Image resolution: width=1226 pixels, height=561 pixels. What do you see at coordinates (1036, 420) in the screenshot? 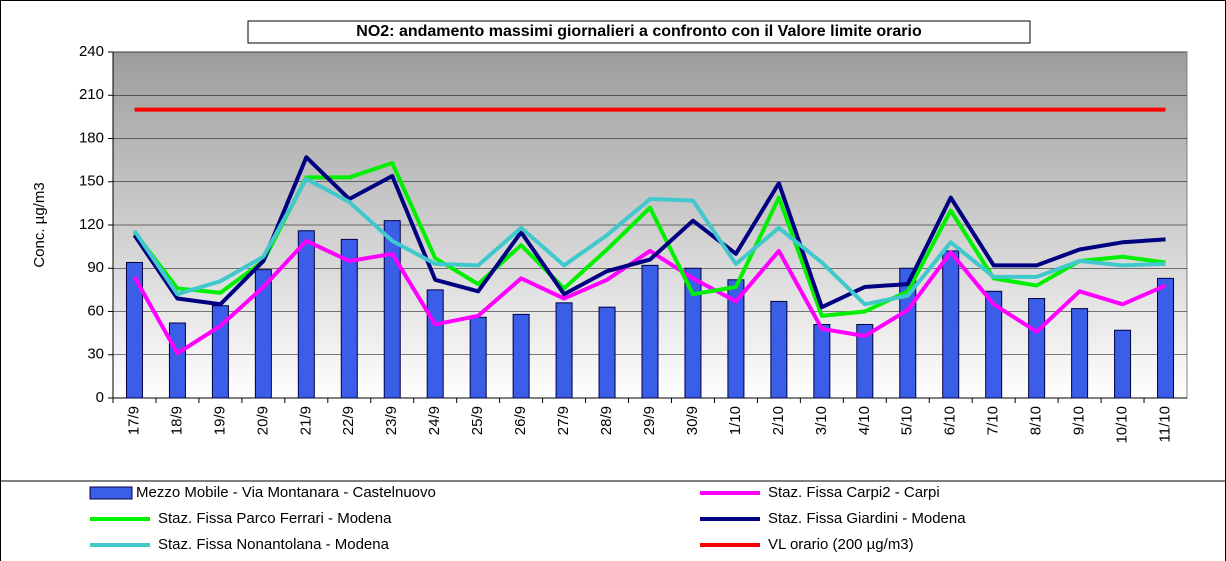
I see `x-tick-label: 8/10` at bounding box center [1036, 420].